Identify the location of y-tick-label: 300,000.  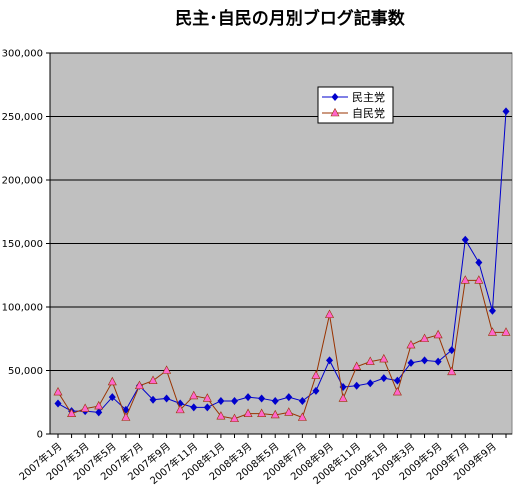
(22, 54).